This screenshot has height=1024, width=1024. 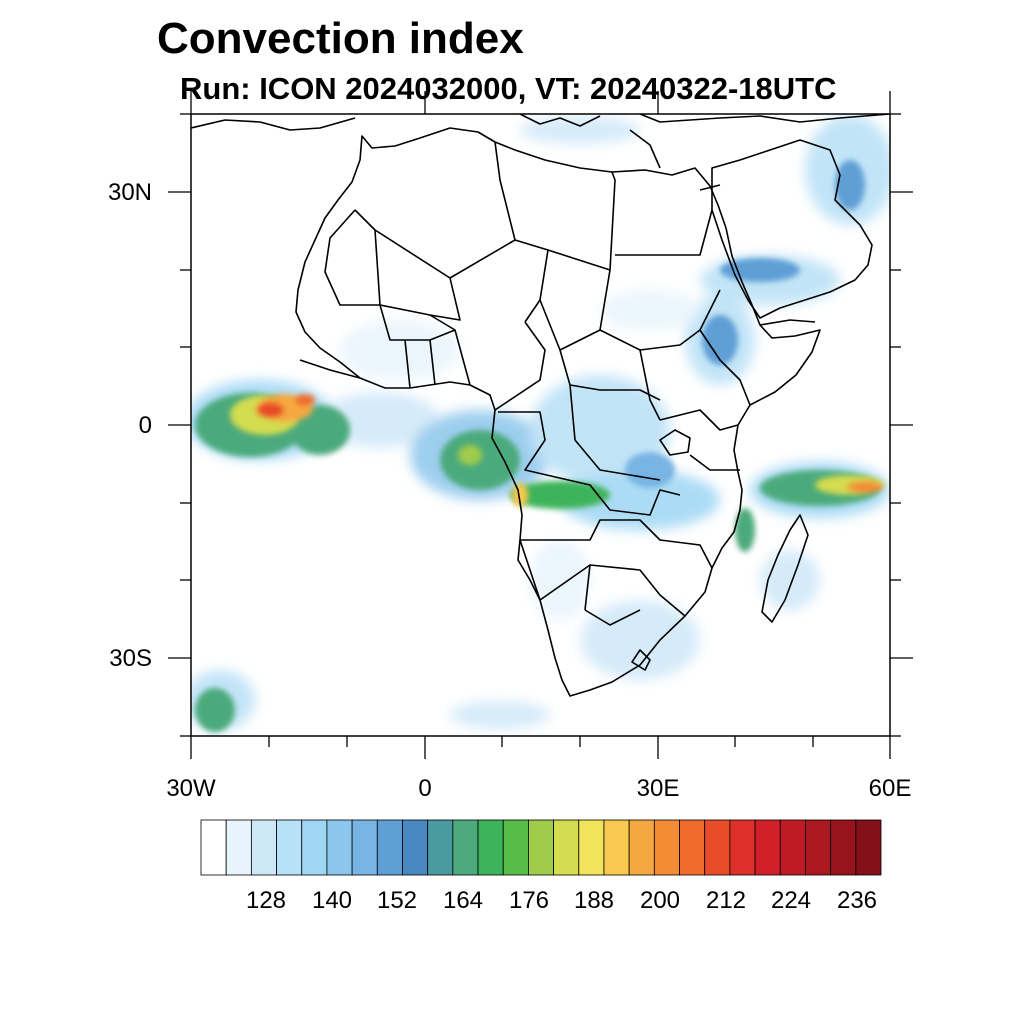 What do you see at coordinates (129, 192) in the screenshot?
I see `lat-label-30n: 30N` at bounding box center [129, 192].